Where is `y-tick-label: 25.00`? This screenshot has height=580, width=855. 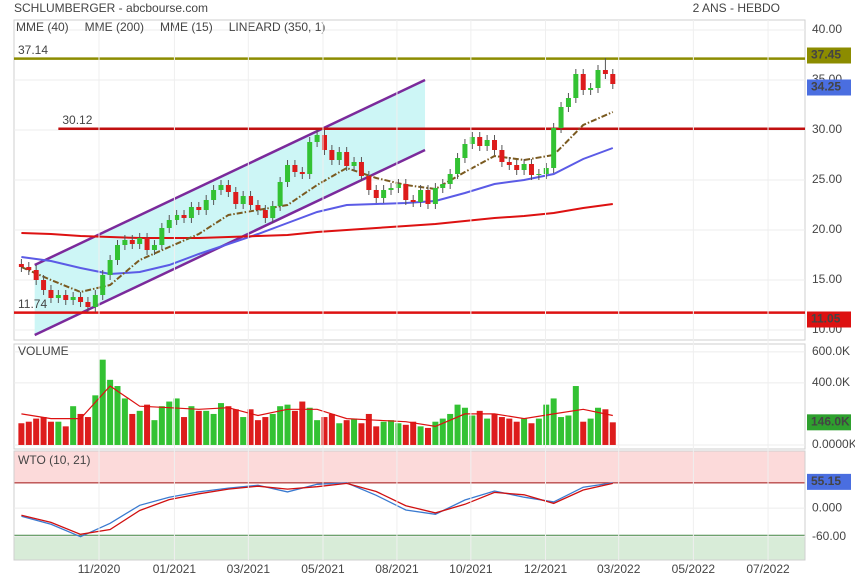 y-tick-label: 25.00 is located at coordinates (827, 179).